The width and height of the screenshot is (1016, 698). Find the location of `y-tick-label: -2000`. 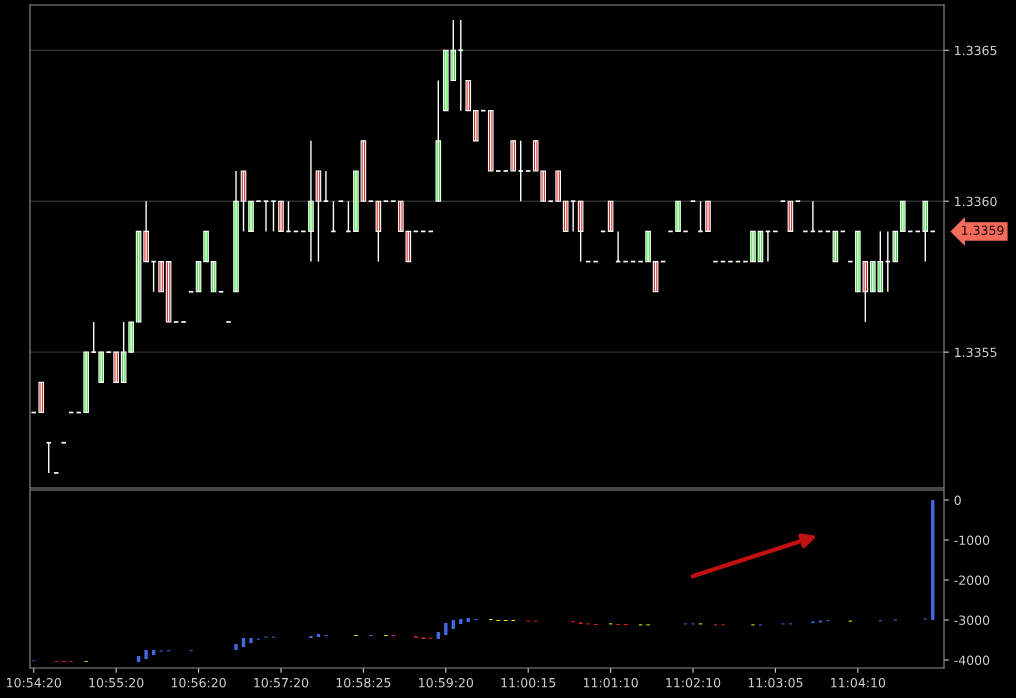

y-tick-label: -2000 is located at coordinates (972, 580).